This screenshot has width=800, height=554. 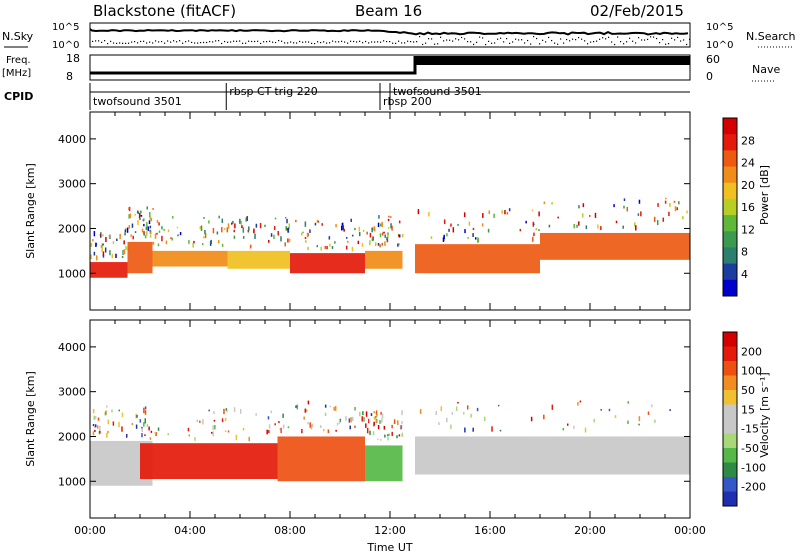 What do you see at coordinates (437, 91) in the screenshot?
I see `cpid-name: twofsound 3501` at bounding box center [437, 91].